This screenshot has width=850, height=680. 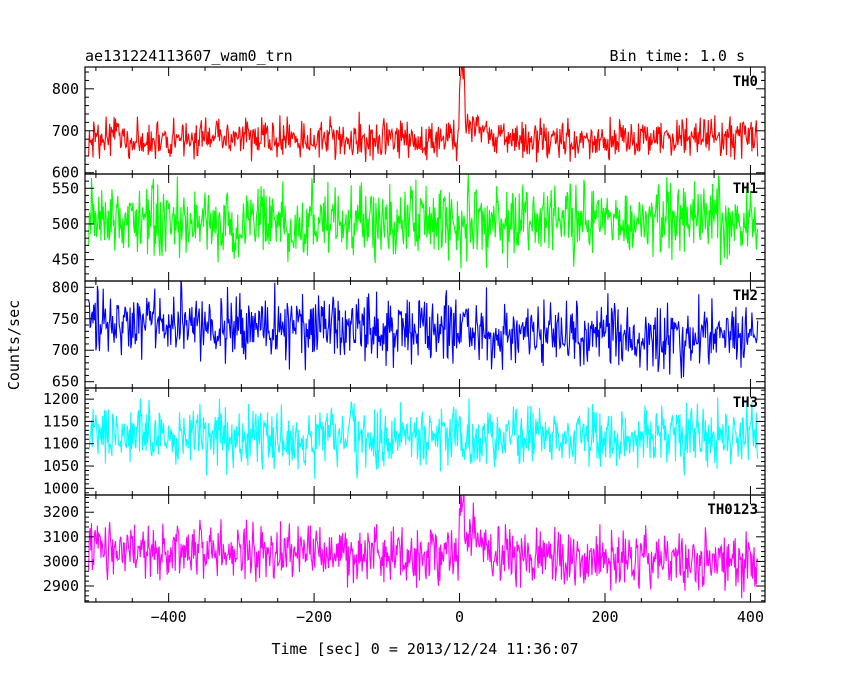 I want to click on x-tick-label: 400, so click(x=750, y=617).